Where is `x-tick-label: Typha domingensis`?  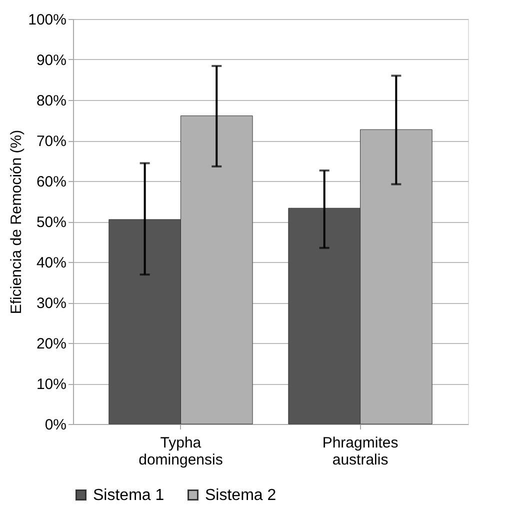
x-tick-label: Typha domingensis is located at coordinates (180, 451).